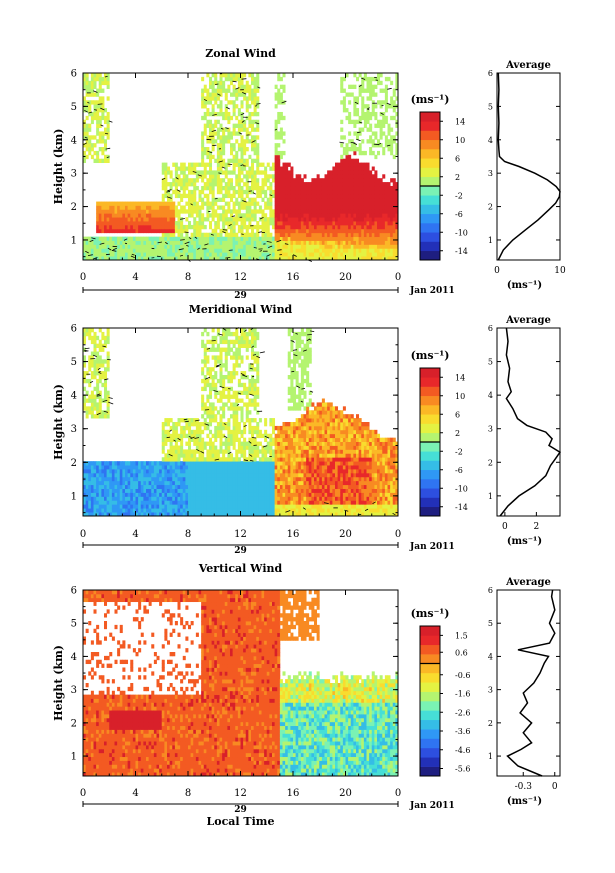 The height and width of the screenshot is (873, 615). Describe the element at coordinates (135, 277) in the screenshot. I see `x-tick-label: 4` at that location.